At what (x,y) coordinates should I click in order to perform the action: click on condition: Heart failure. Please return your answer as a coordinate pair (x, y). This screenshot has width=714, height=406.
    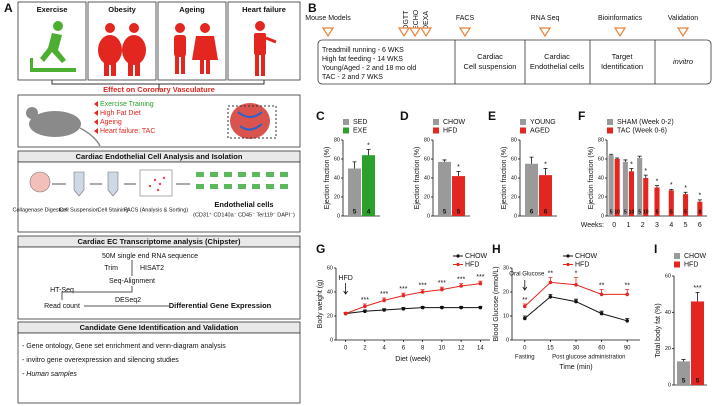
    Looking at the image, I should click on (264, 9).